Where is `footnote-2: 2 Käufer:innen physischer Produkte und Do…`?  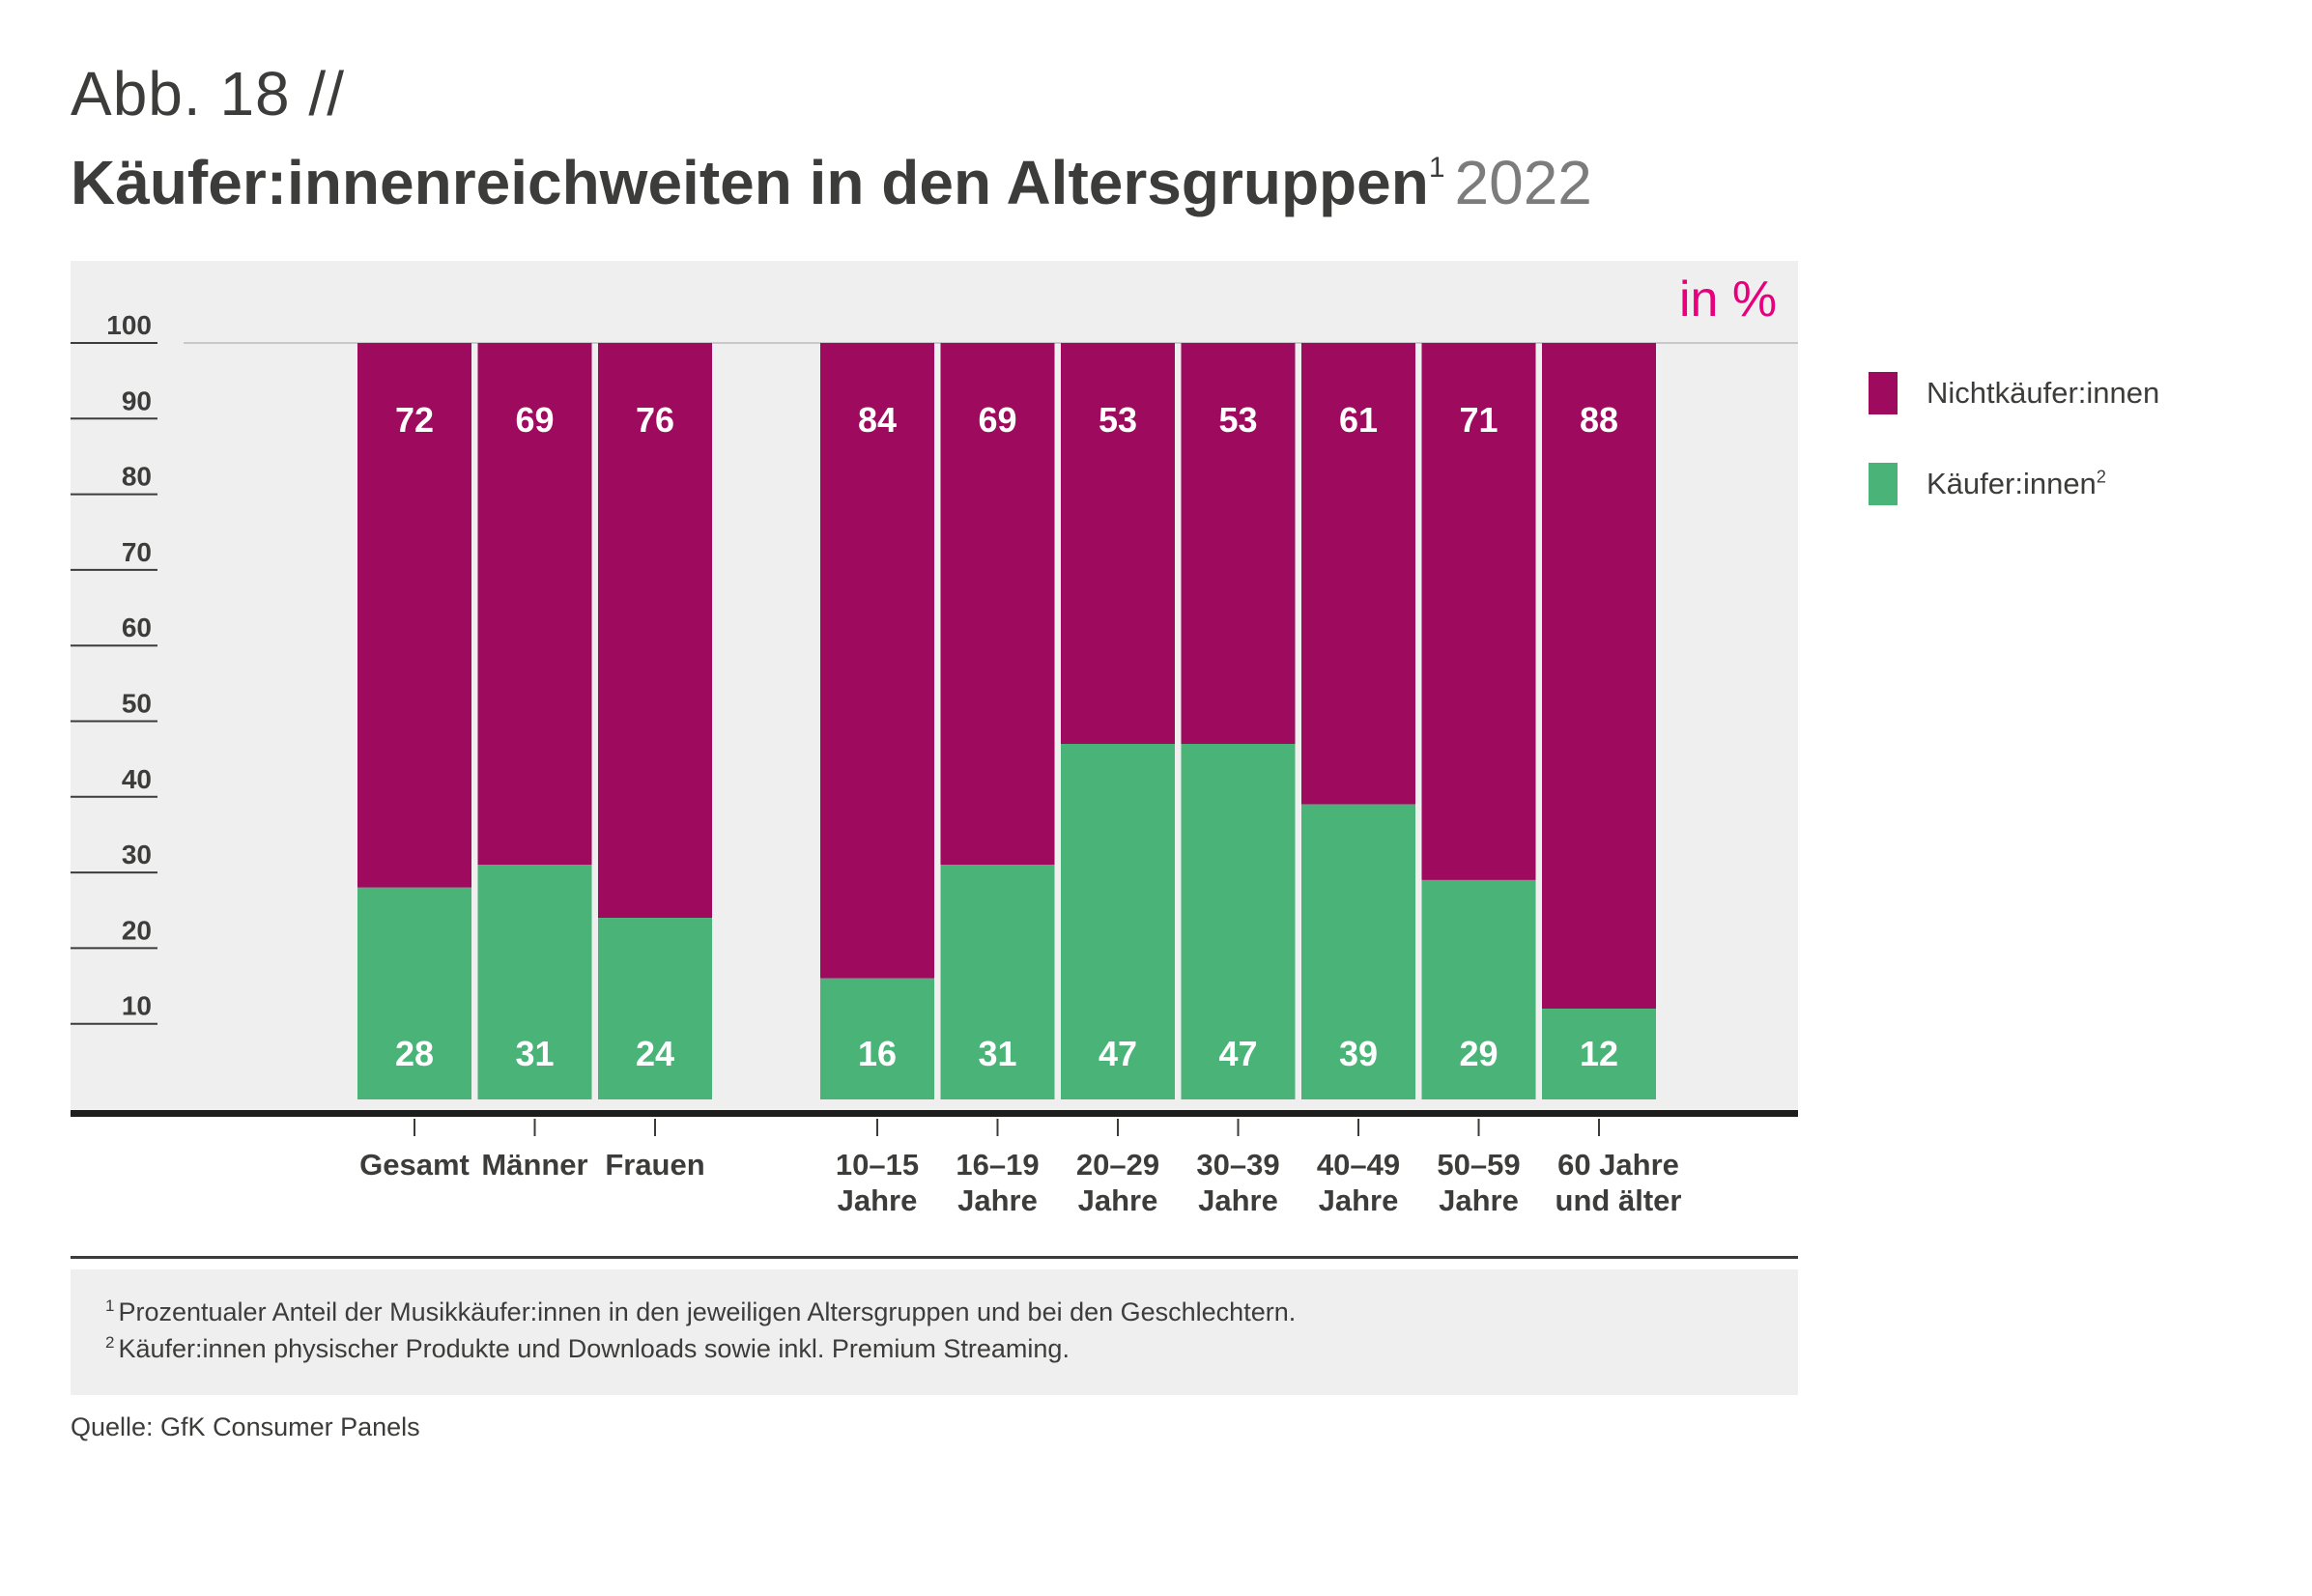 footnote-2: 2 Käufer:innen physischer Produkte und Do… is located at coordinates (587, 1349).